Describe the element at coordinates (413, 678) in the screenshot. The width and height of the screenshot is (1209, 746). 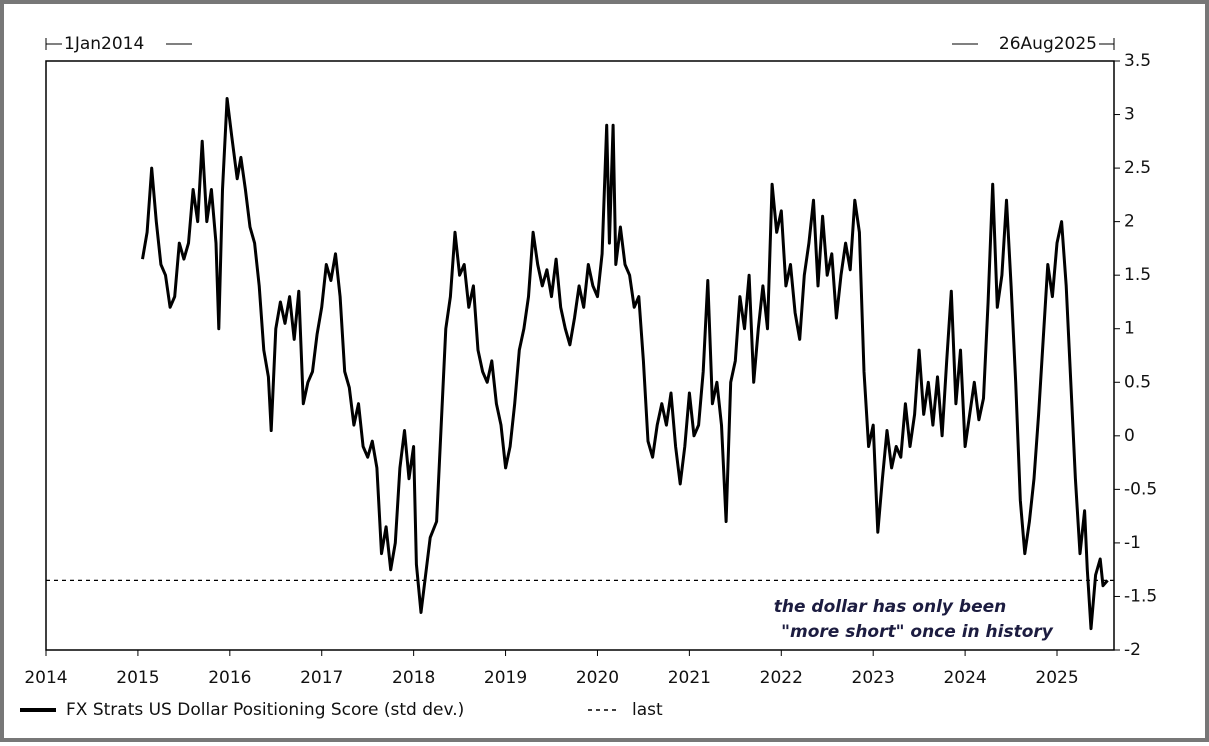
I see `x-tick-label: 2018` at that location.